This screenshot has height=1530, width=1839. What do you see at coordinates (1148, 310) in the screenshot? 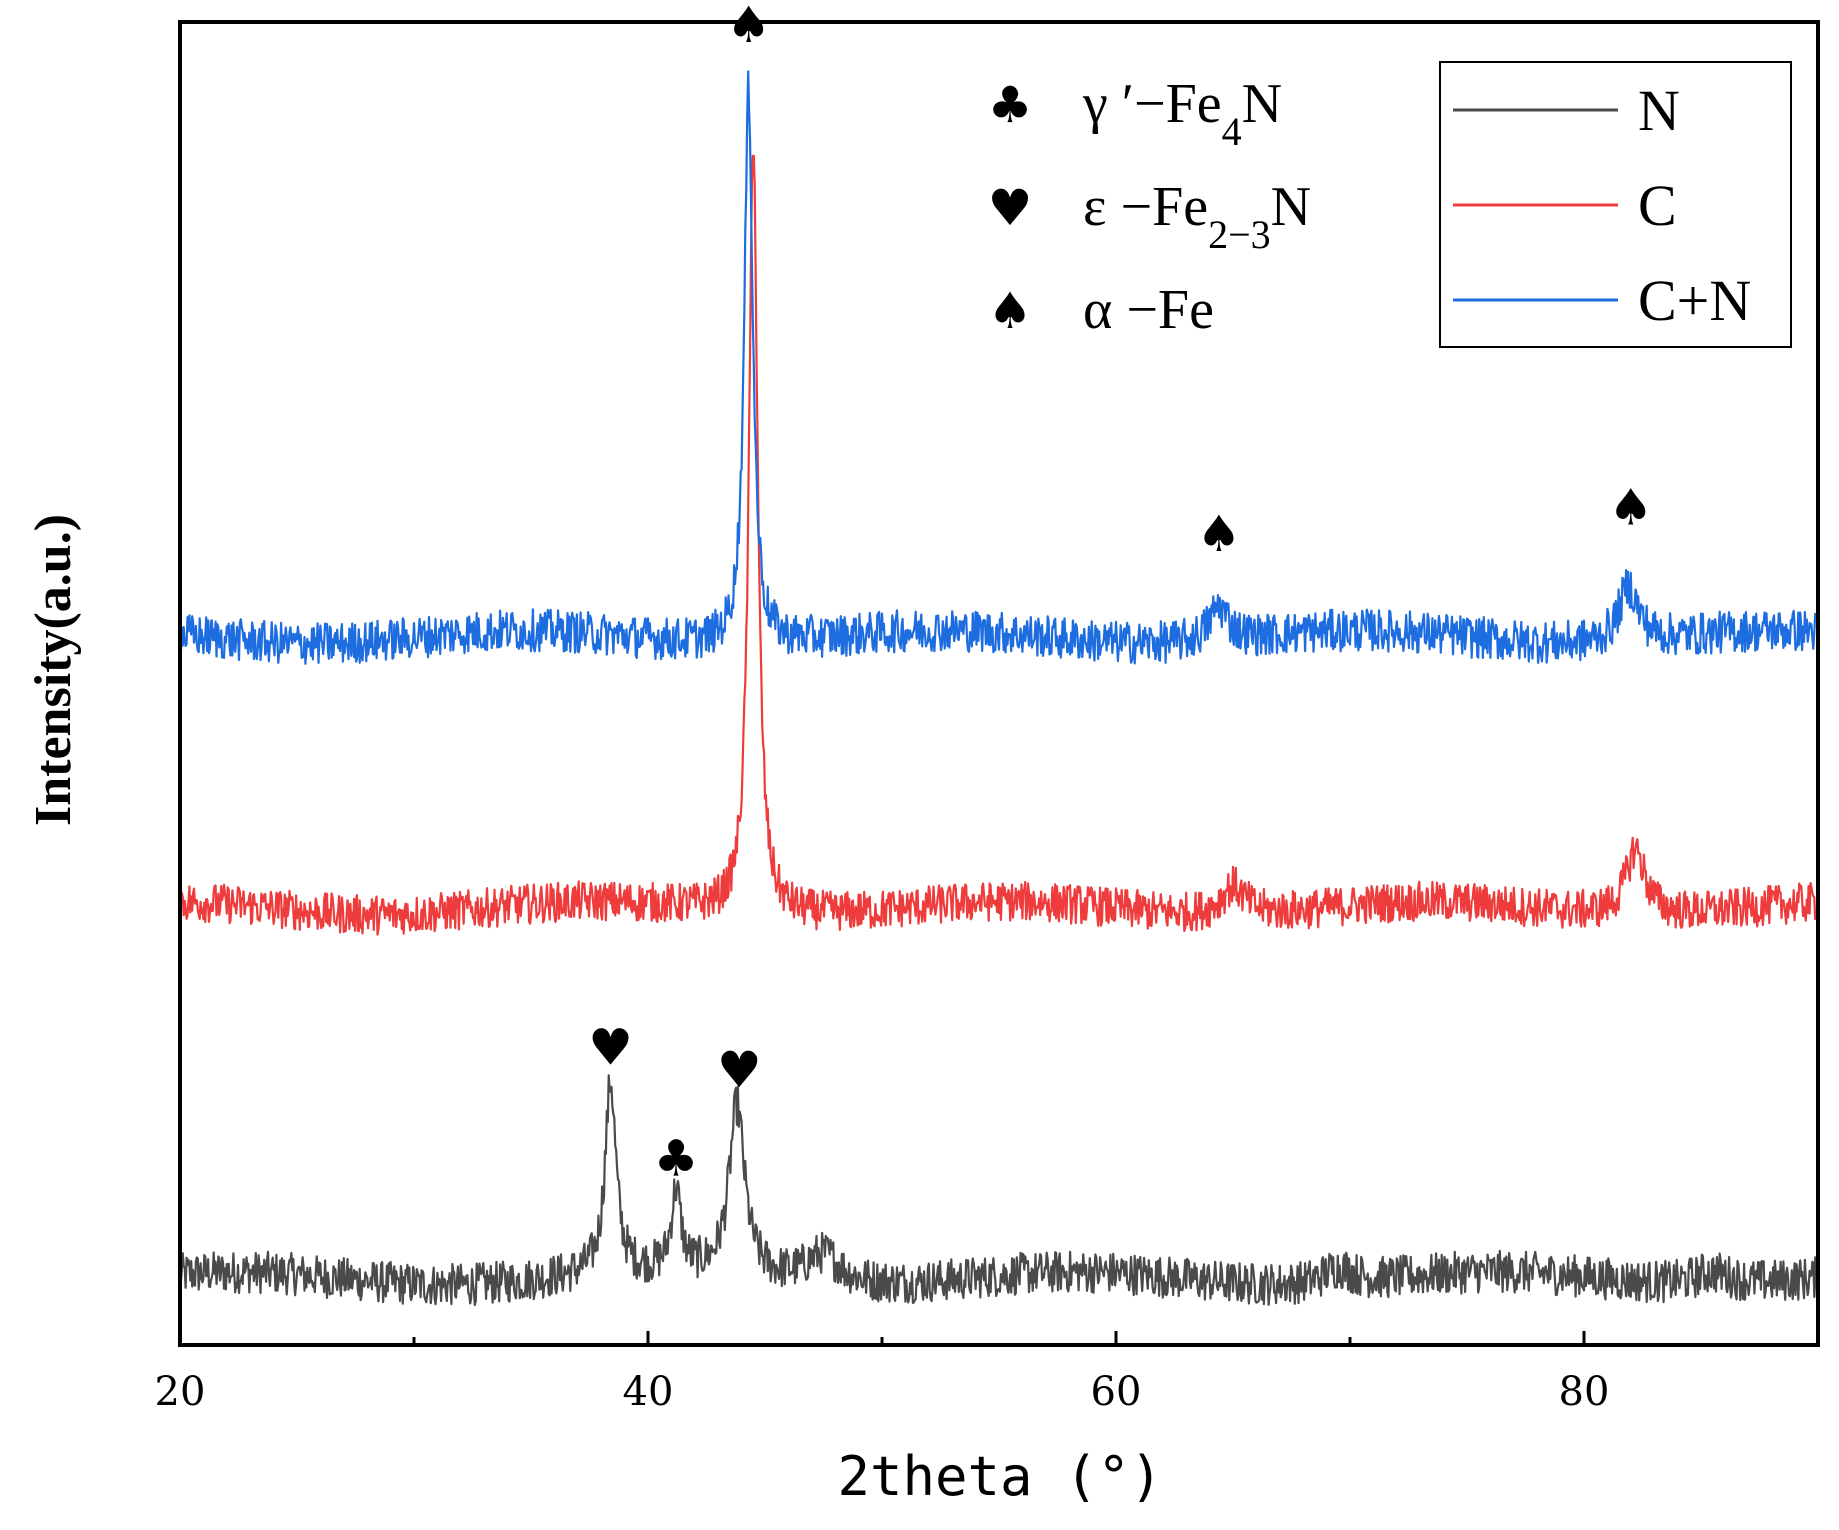
I see `phase-label: α −Fe` at bounding box center [1148, 310].